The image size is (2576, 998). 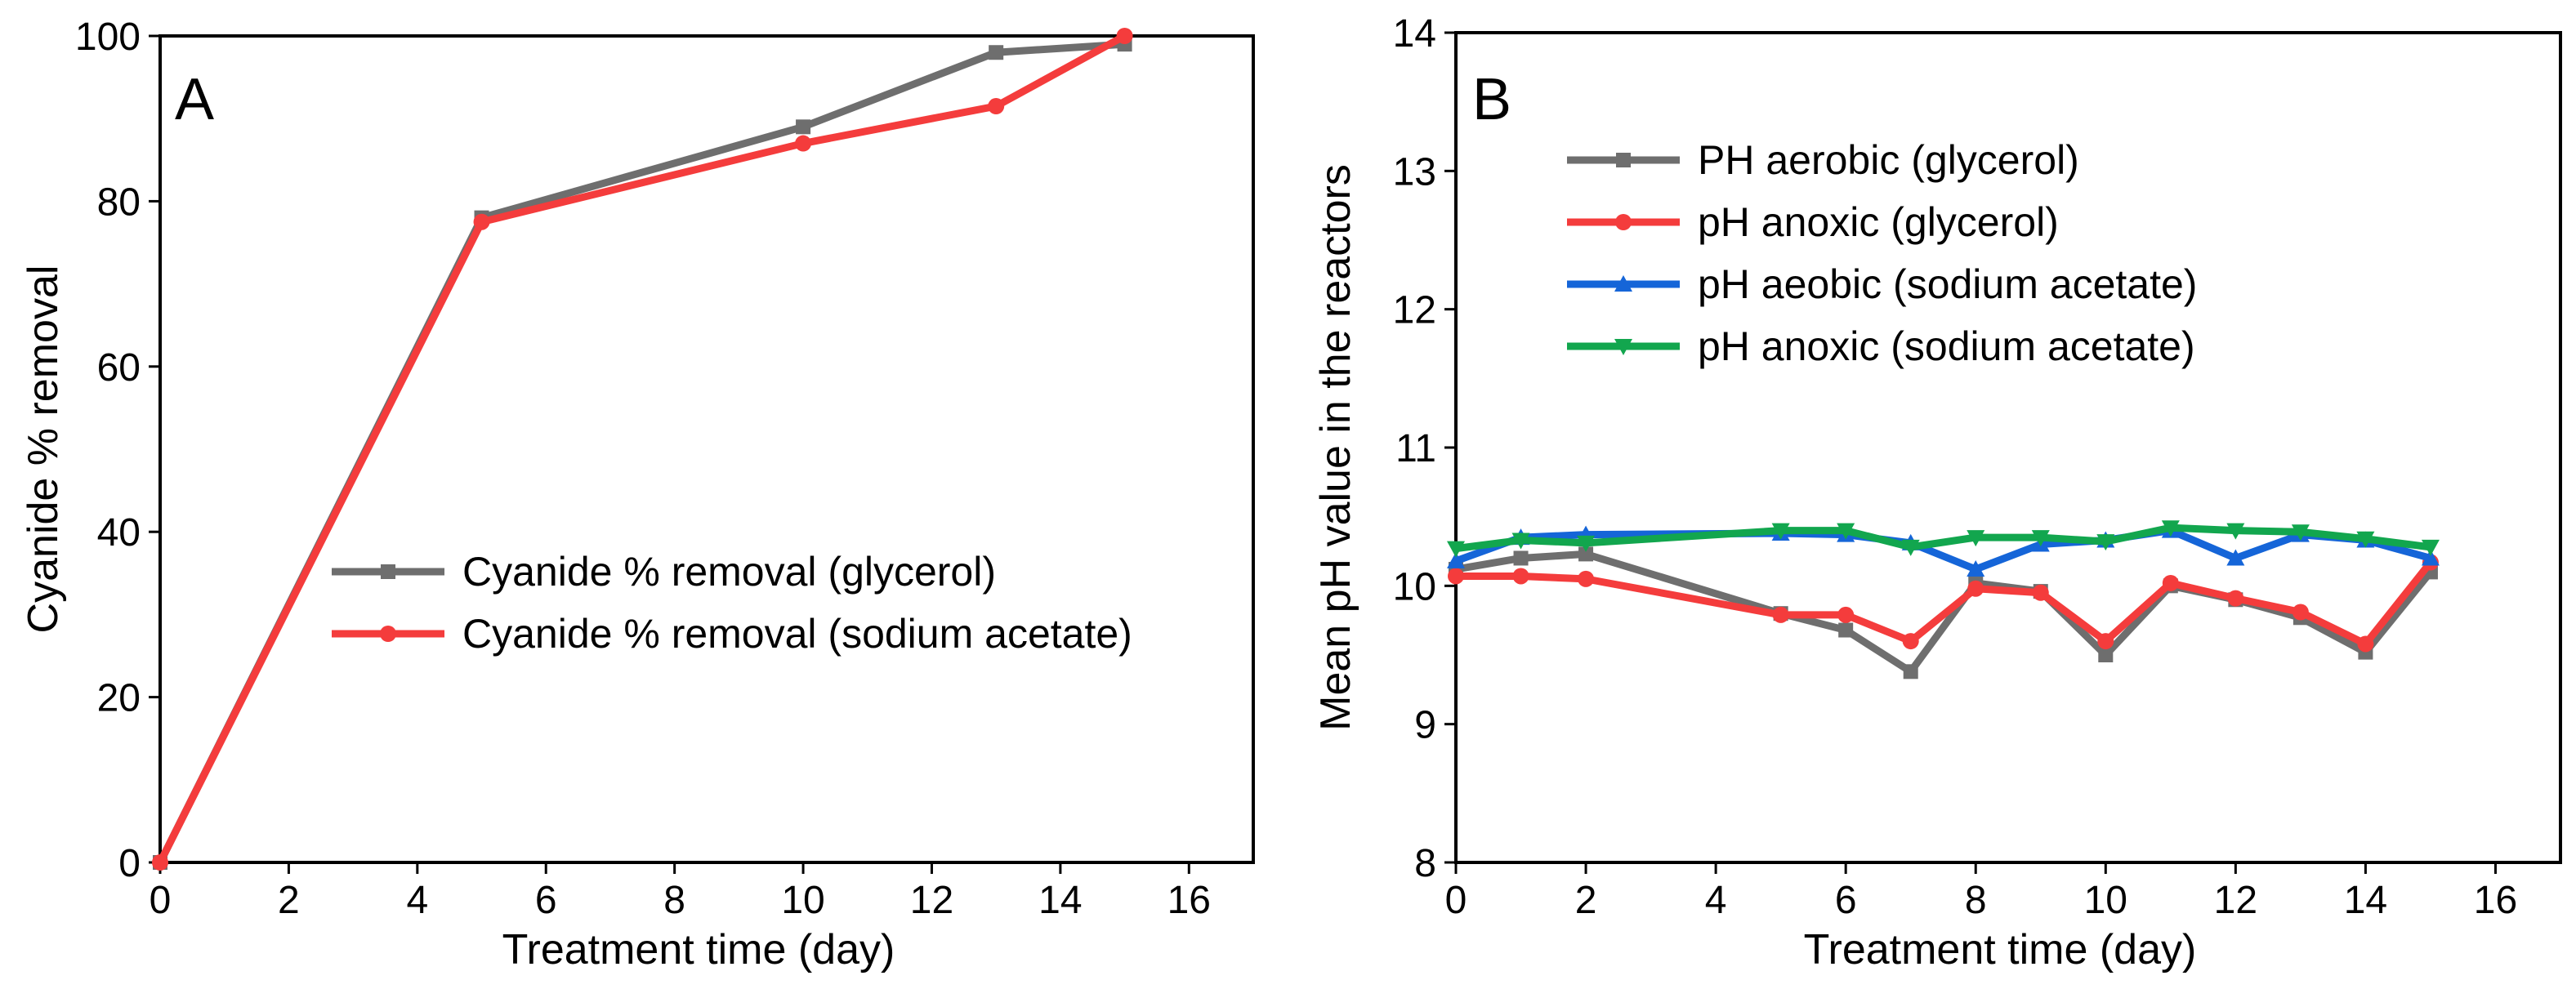 I want to click on y-tick-label: 60, so click(x=119, y=368).